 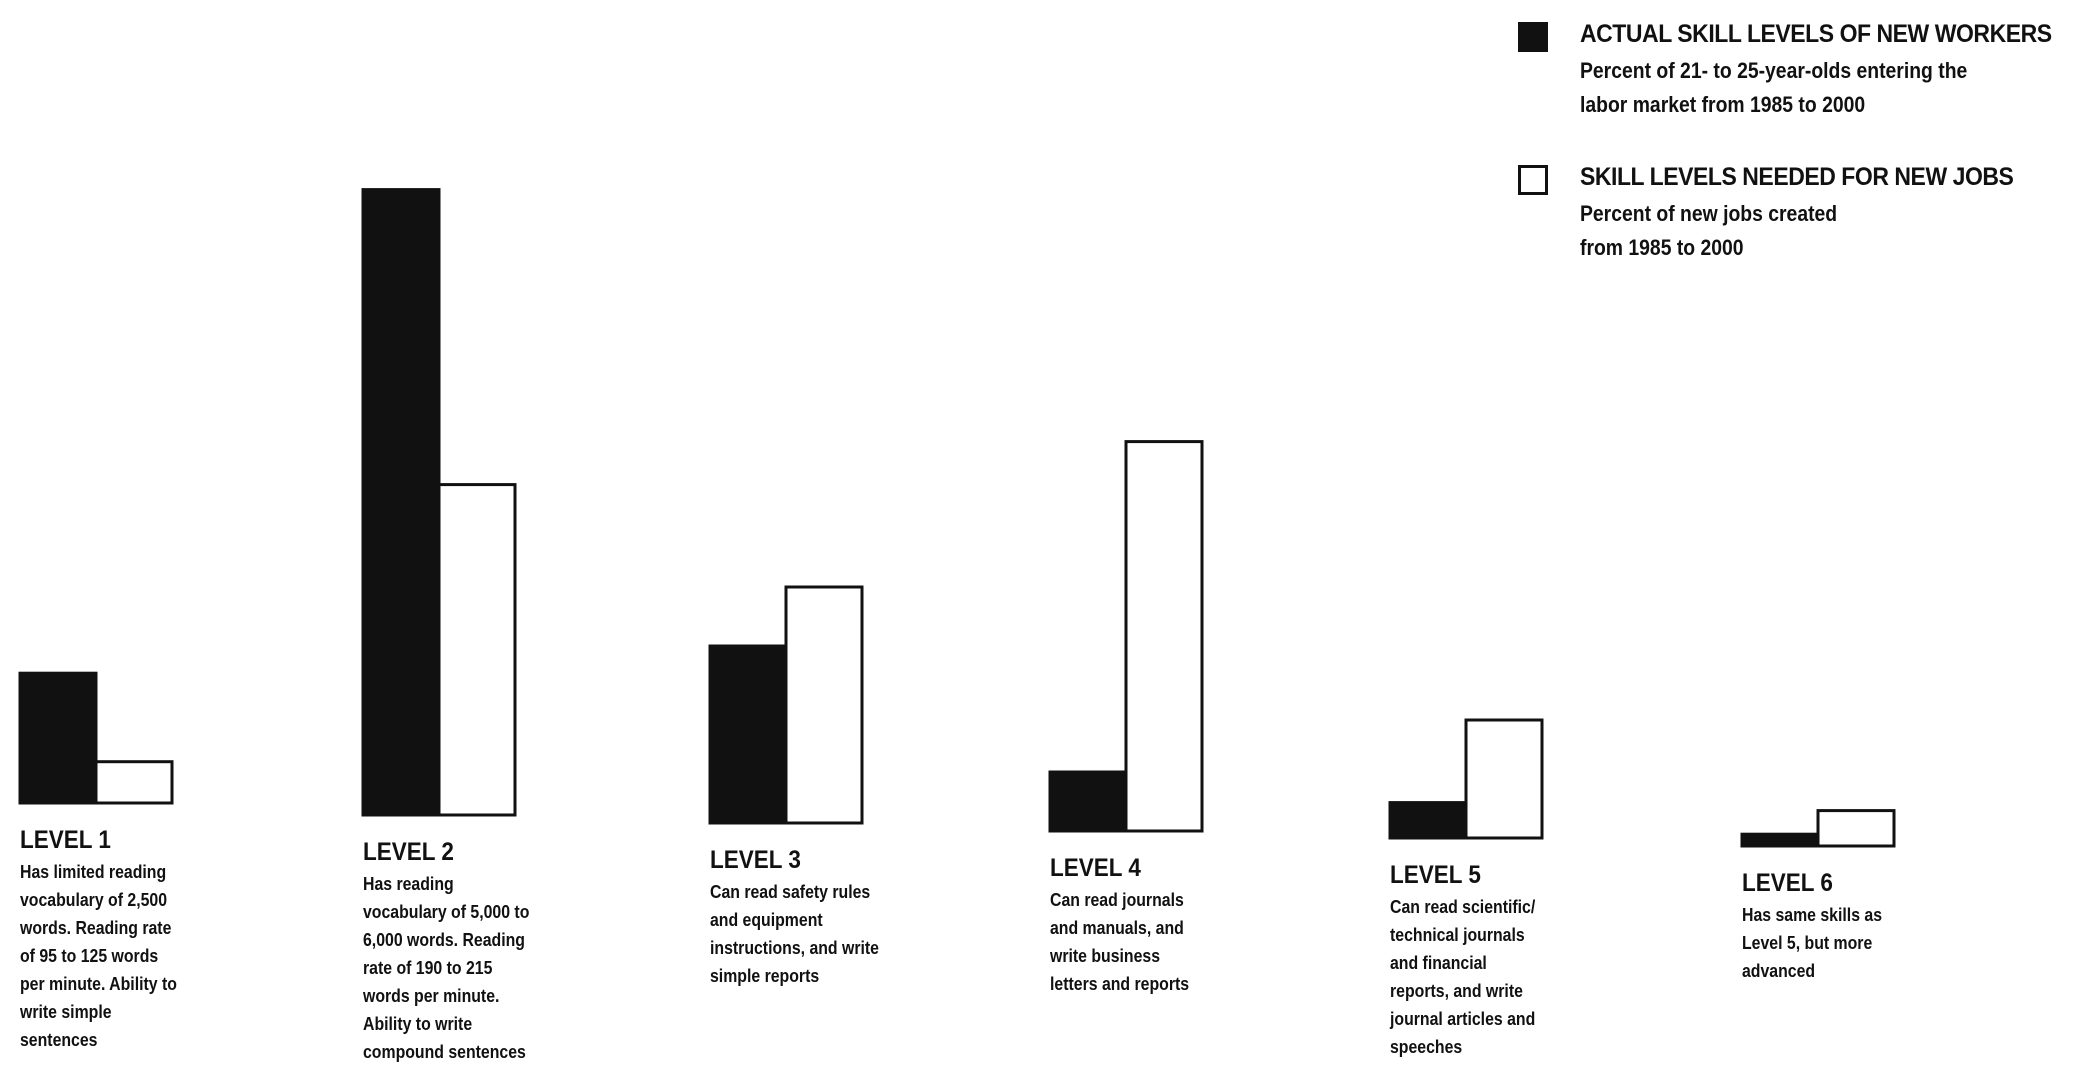 I want to click on category-title: LEVEL 4, so click(x=1095, y=868).